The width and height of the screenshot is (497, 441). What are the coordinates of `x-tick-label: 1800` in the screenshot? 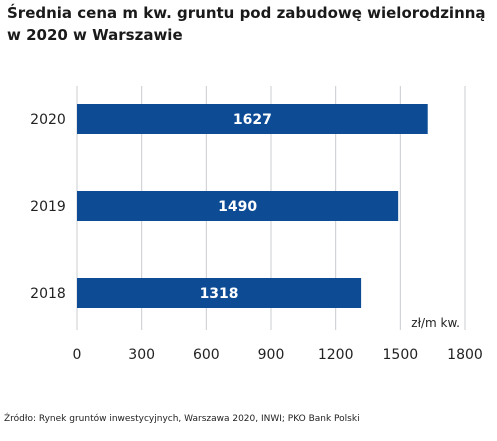 It's located at (465, 355).